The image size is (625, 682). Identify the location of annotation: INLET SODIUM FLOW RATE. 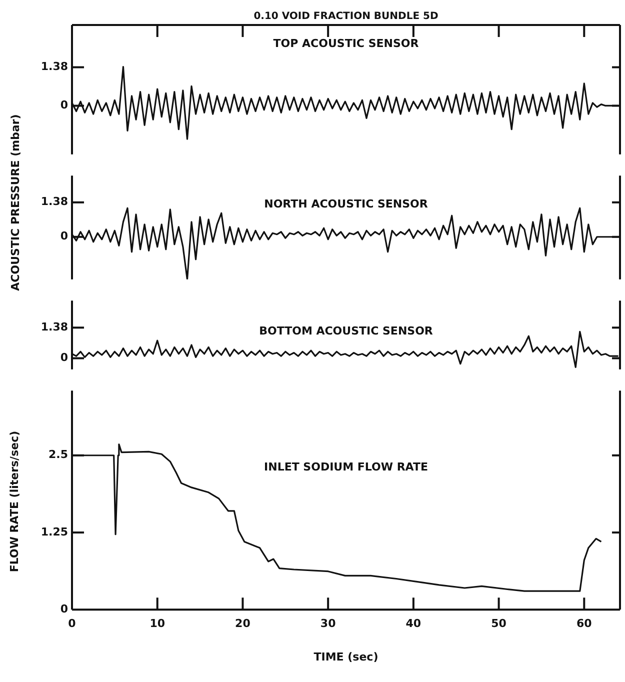
(346, 467).